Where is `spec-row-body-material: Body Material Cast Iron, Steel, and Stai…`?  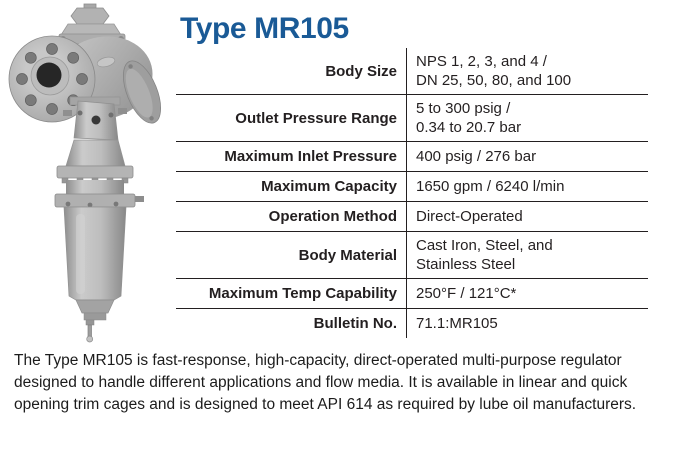
spec-row-body-material: Body Material Cast Iron, Steel, and Stai… is located at coordinates (412, 254).